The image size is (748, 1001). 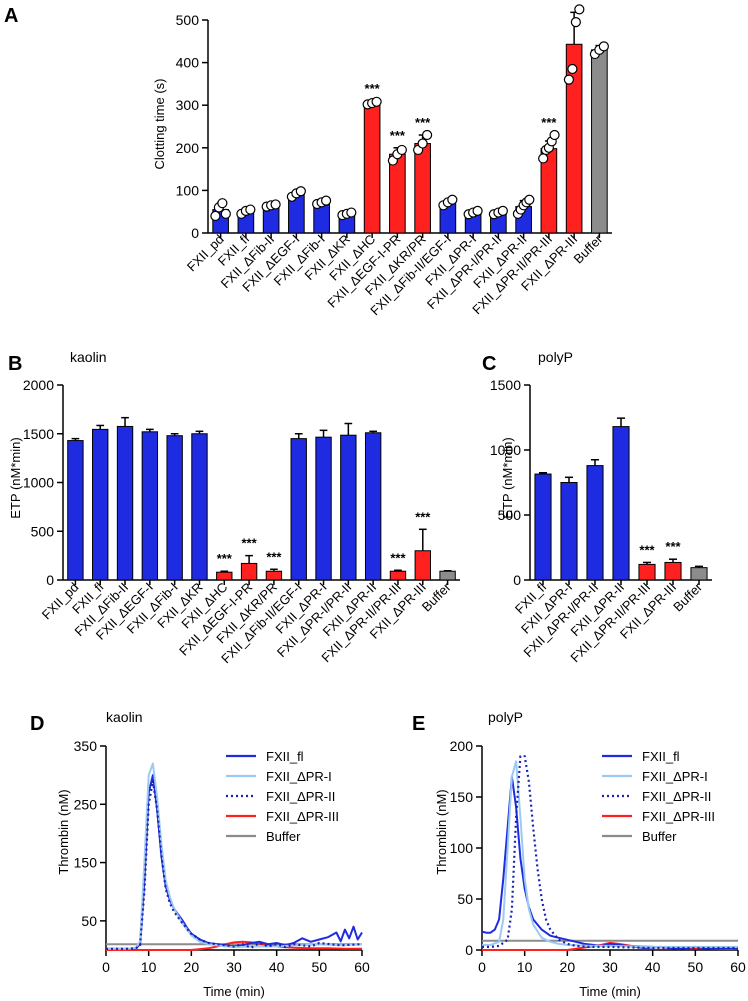 What do you see at coordinates (510, 515) in the screenshot?
I see `panel-c-y-tick-label: 500` at bounding box center [510, 515].